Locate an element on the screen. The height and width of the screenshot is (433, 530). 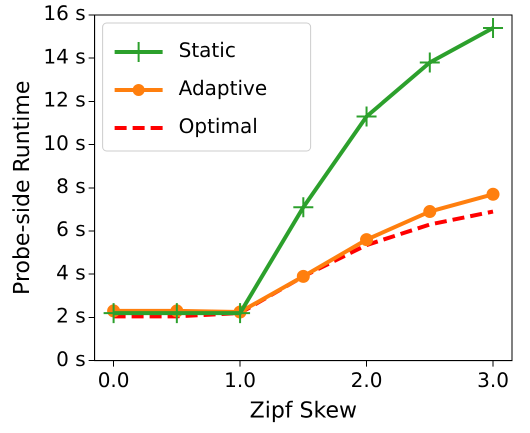
x-axis-title: Zipf Skew is located at coordinates (303, 411).